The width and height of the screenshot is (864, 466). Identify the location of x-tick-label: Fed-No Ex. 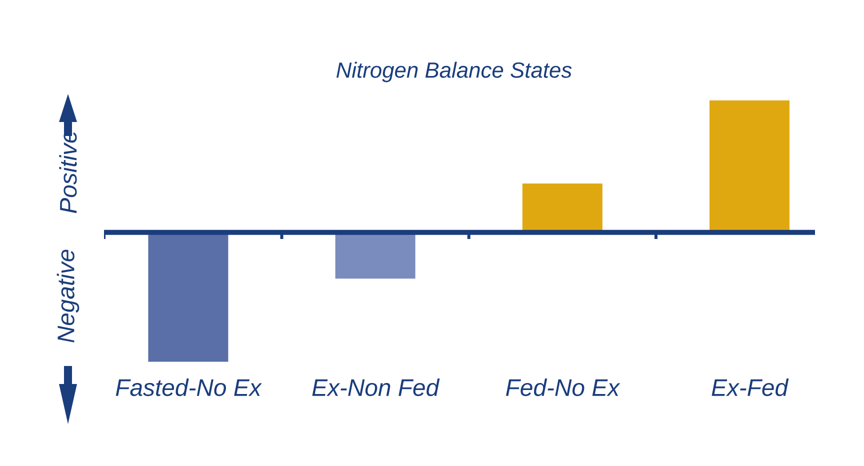
(563, 387).